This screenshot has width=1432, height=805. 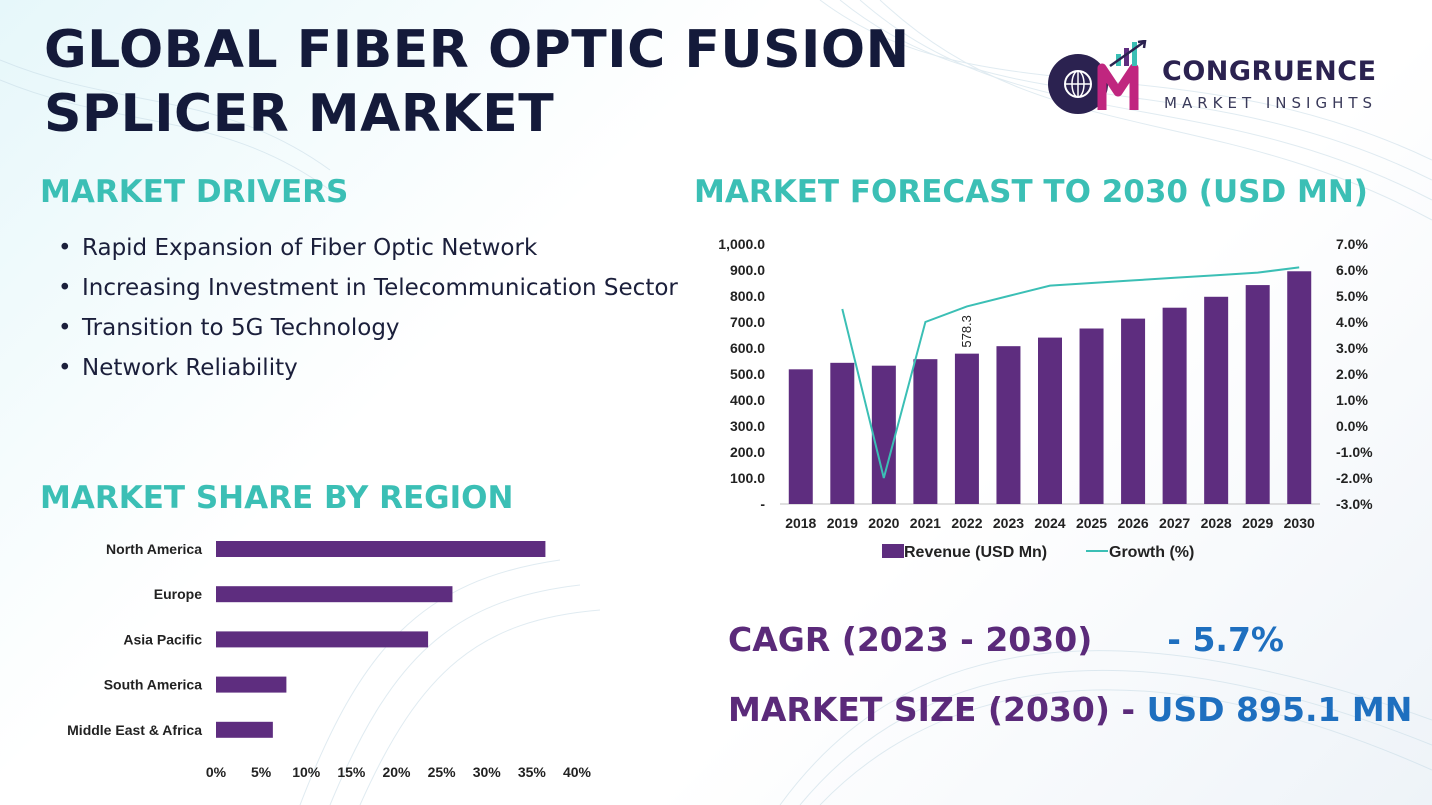 I want to click on region-x-tick-label: 5%, so click(x=261, y=772).